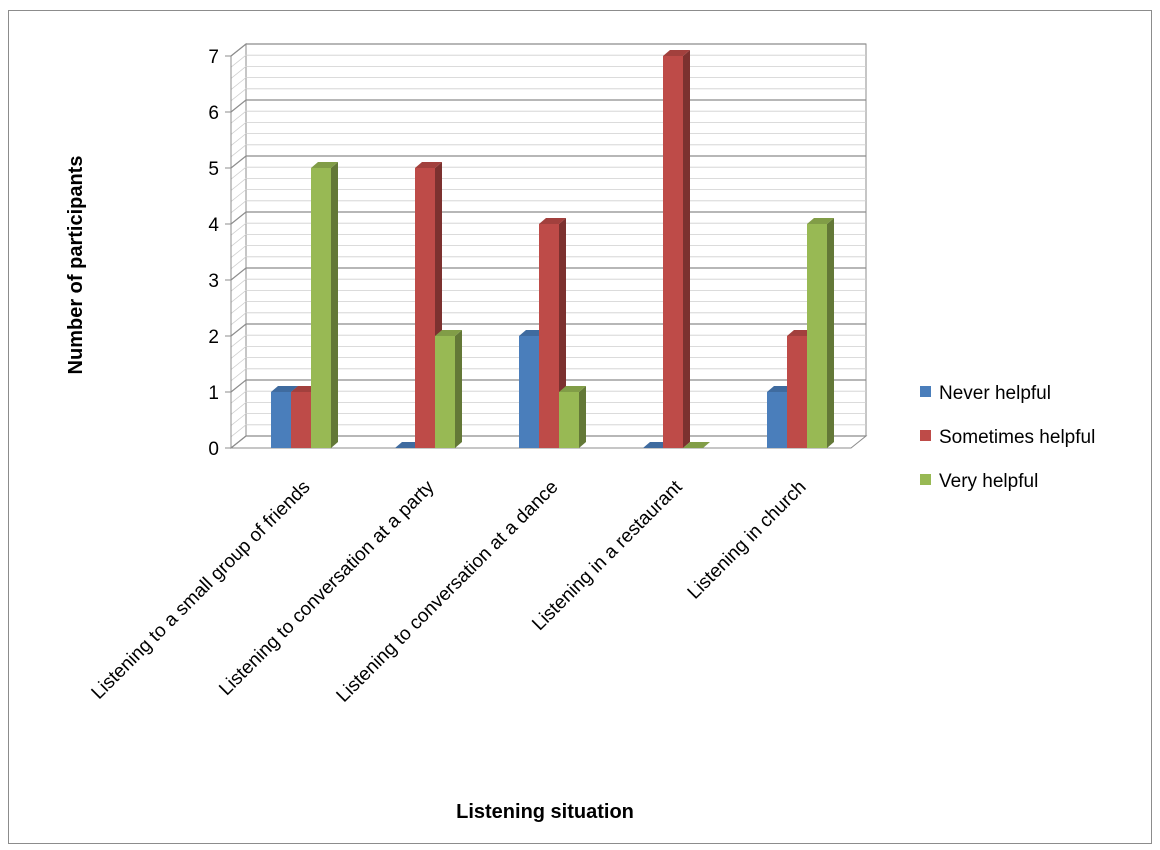 This screenshot has width=1160, height=850. Describe the element at coordinates (327, 588) in the screenshot. I see `x-category-label: Listening to conversation at a party` at that location.